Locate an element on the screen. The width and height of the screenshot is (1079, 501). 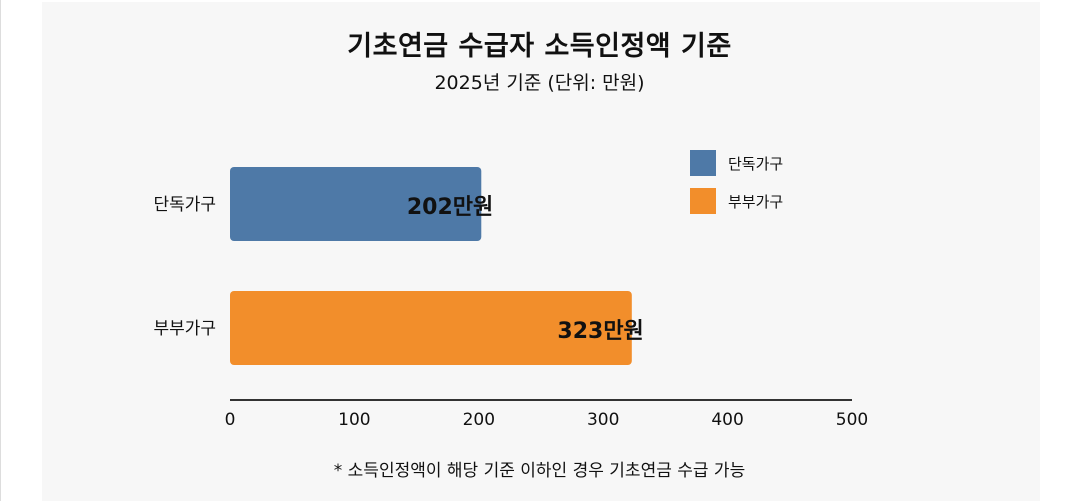
window-edge is located at coordinates (0, 250).